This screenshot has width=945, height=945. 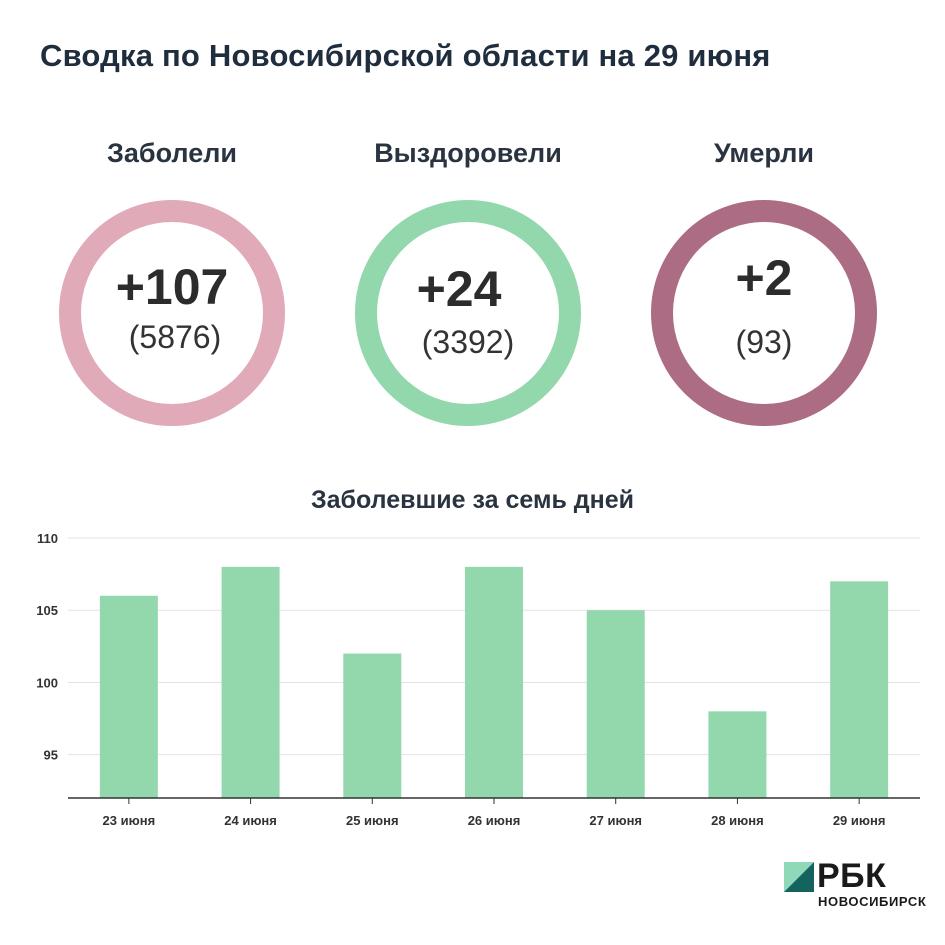 What do you see at coordinates (764, 342) in the screenshot?
I see `stat-deaths-total: (93)` at bounding box center [764, 342].